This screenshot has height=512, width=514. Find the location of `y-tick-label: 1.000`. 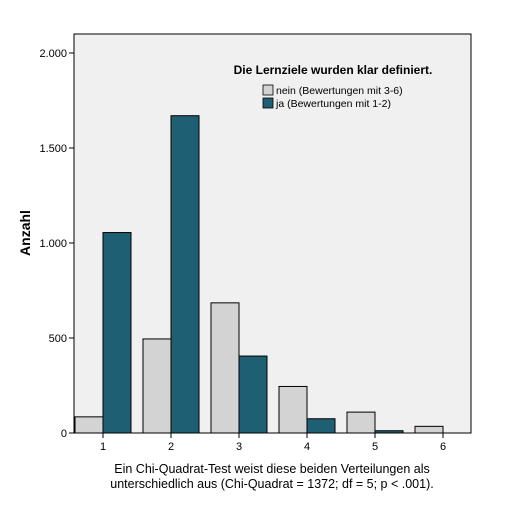

y-tick-label: 1.000 is located at coordinates (53, 244).